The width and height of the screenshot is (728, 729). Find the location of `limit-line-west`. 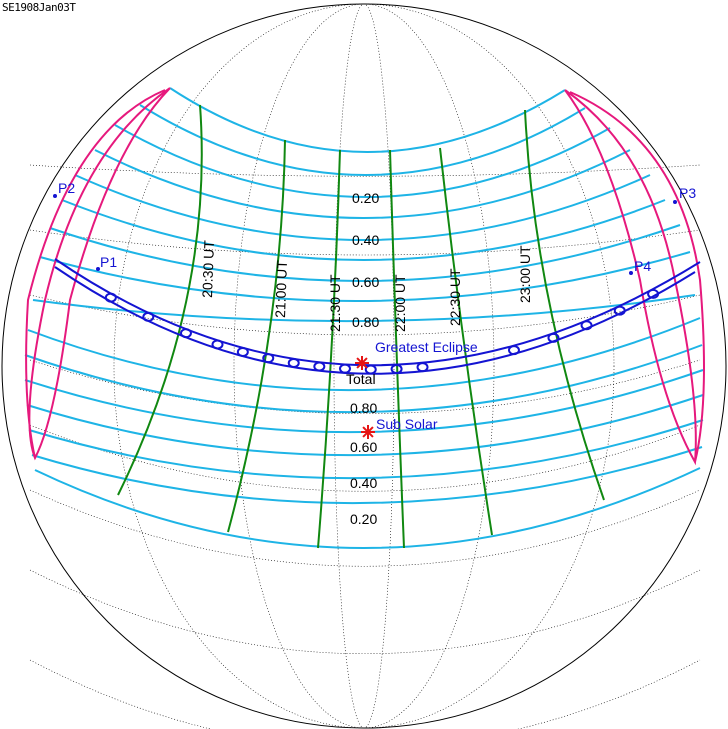

limit-line-west is located at coordinates (98, 274).